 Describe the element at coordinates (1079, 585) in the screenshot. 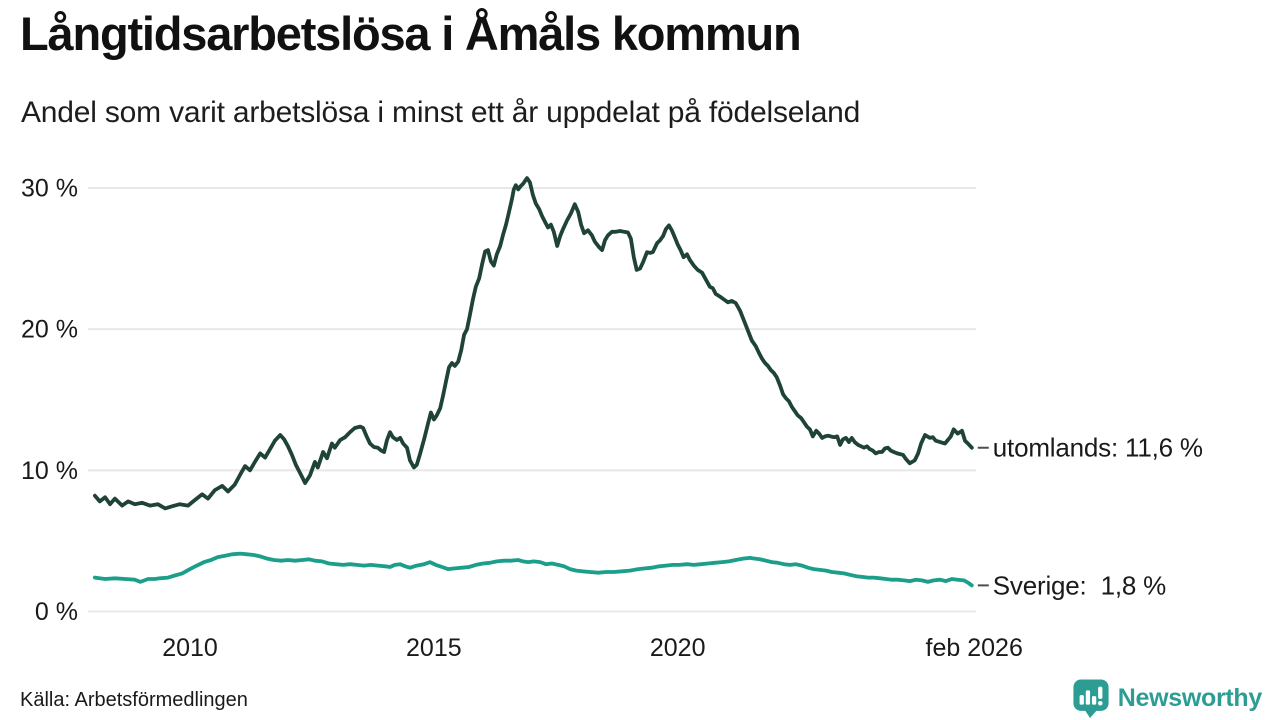

I see `series-end-label-sverige: Sverige: 1,8 %` at that location.